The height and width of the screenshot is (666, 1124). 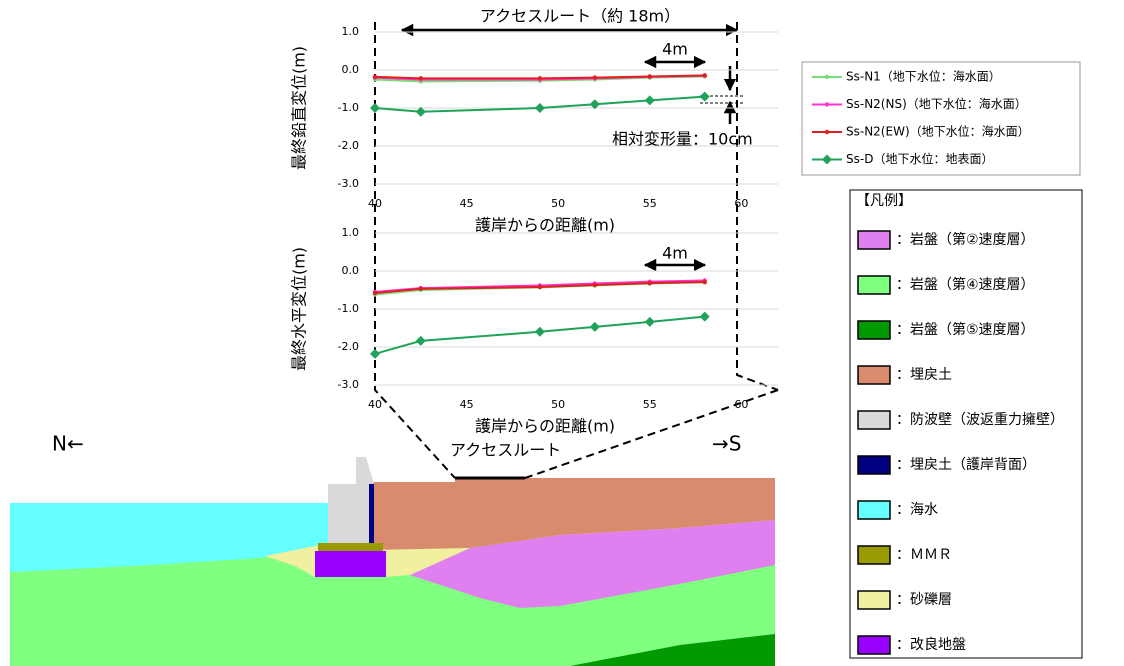 What do you see at coordinates (965, 329) in the screenshot?
I see `legend-label: ：岩盤（第⑤速度層）` at bounding box center [965, 329].